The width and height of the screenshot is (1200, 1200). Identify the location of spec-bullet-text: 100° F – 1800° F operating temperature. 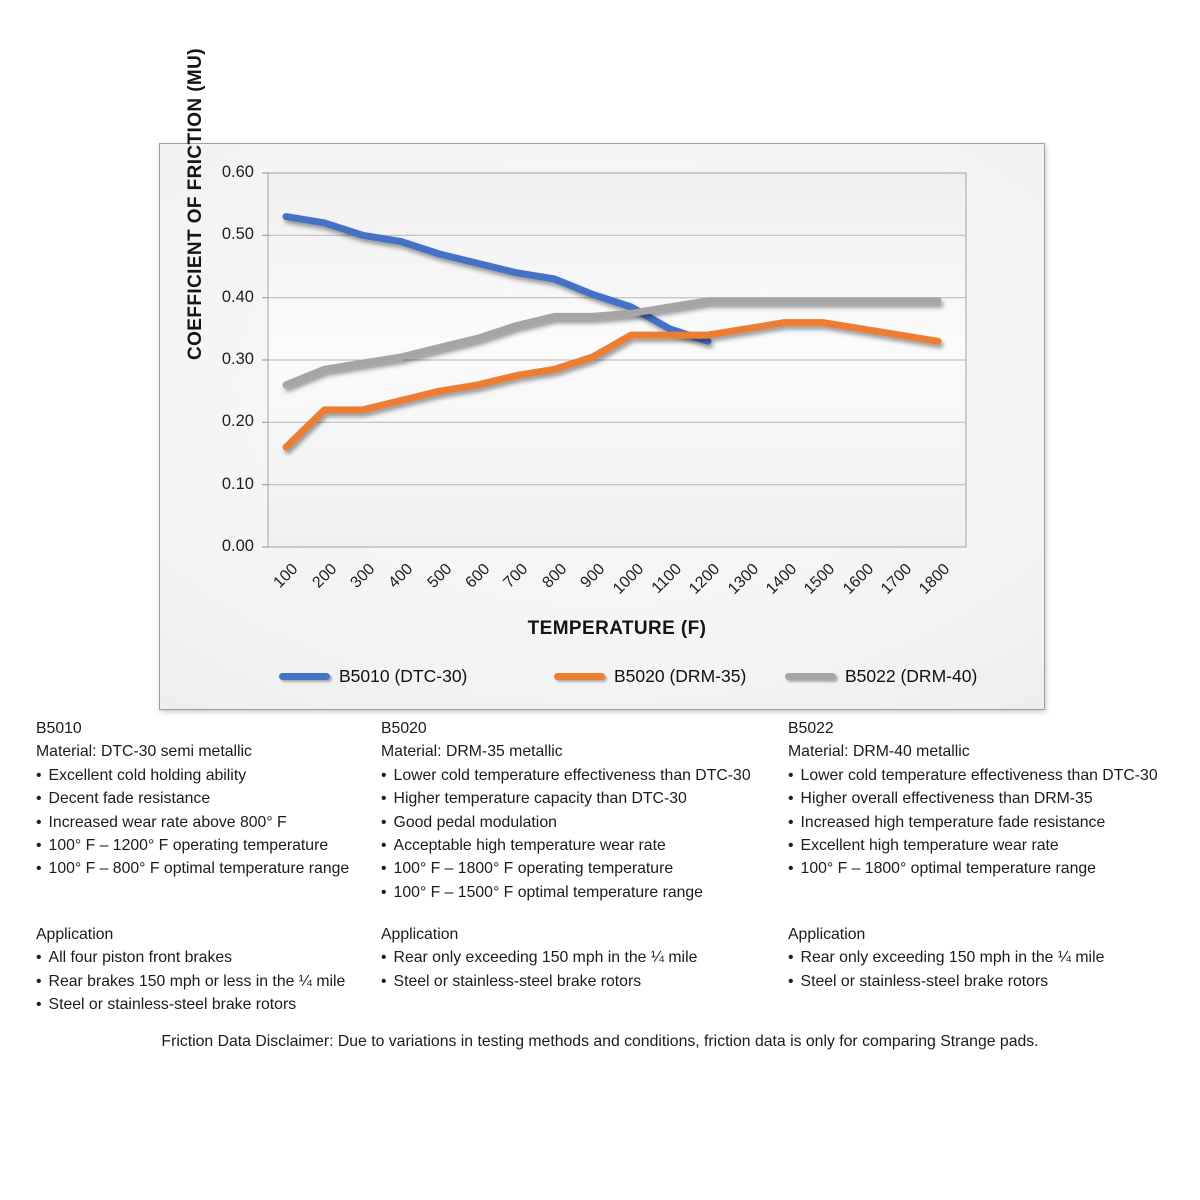
(533, 869).